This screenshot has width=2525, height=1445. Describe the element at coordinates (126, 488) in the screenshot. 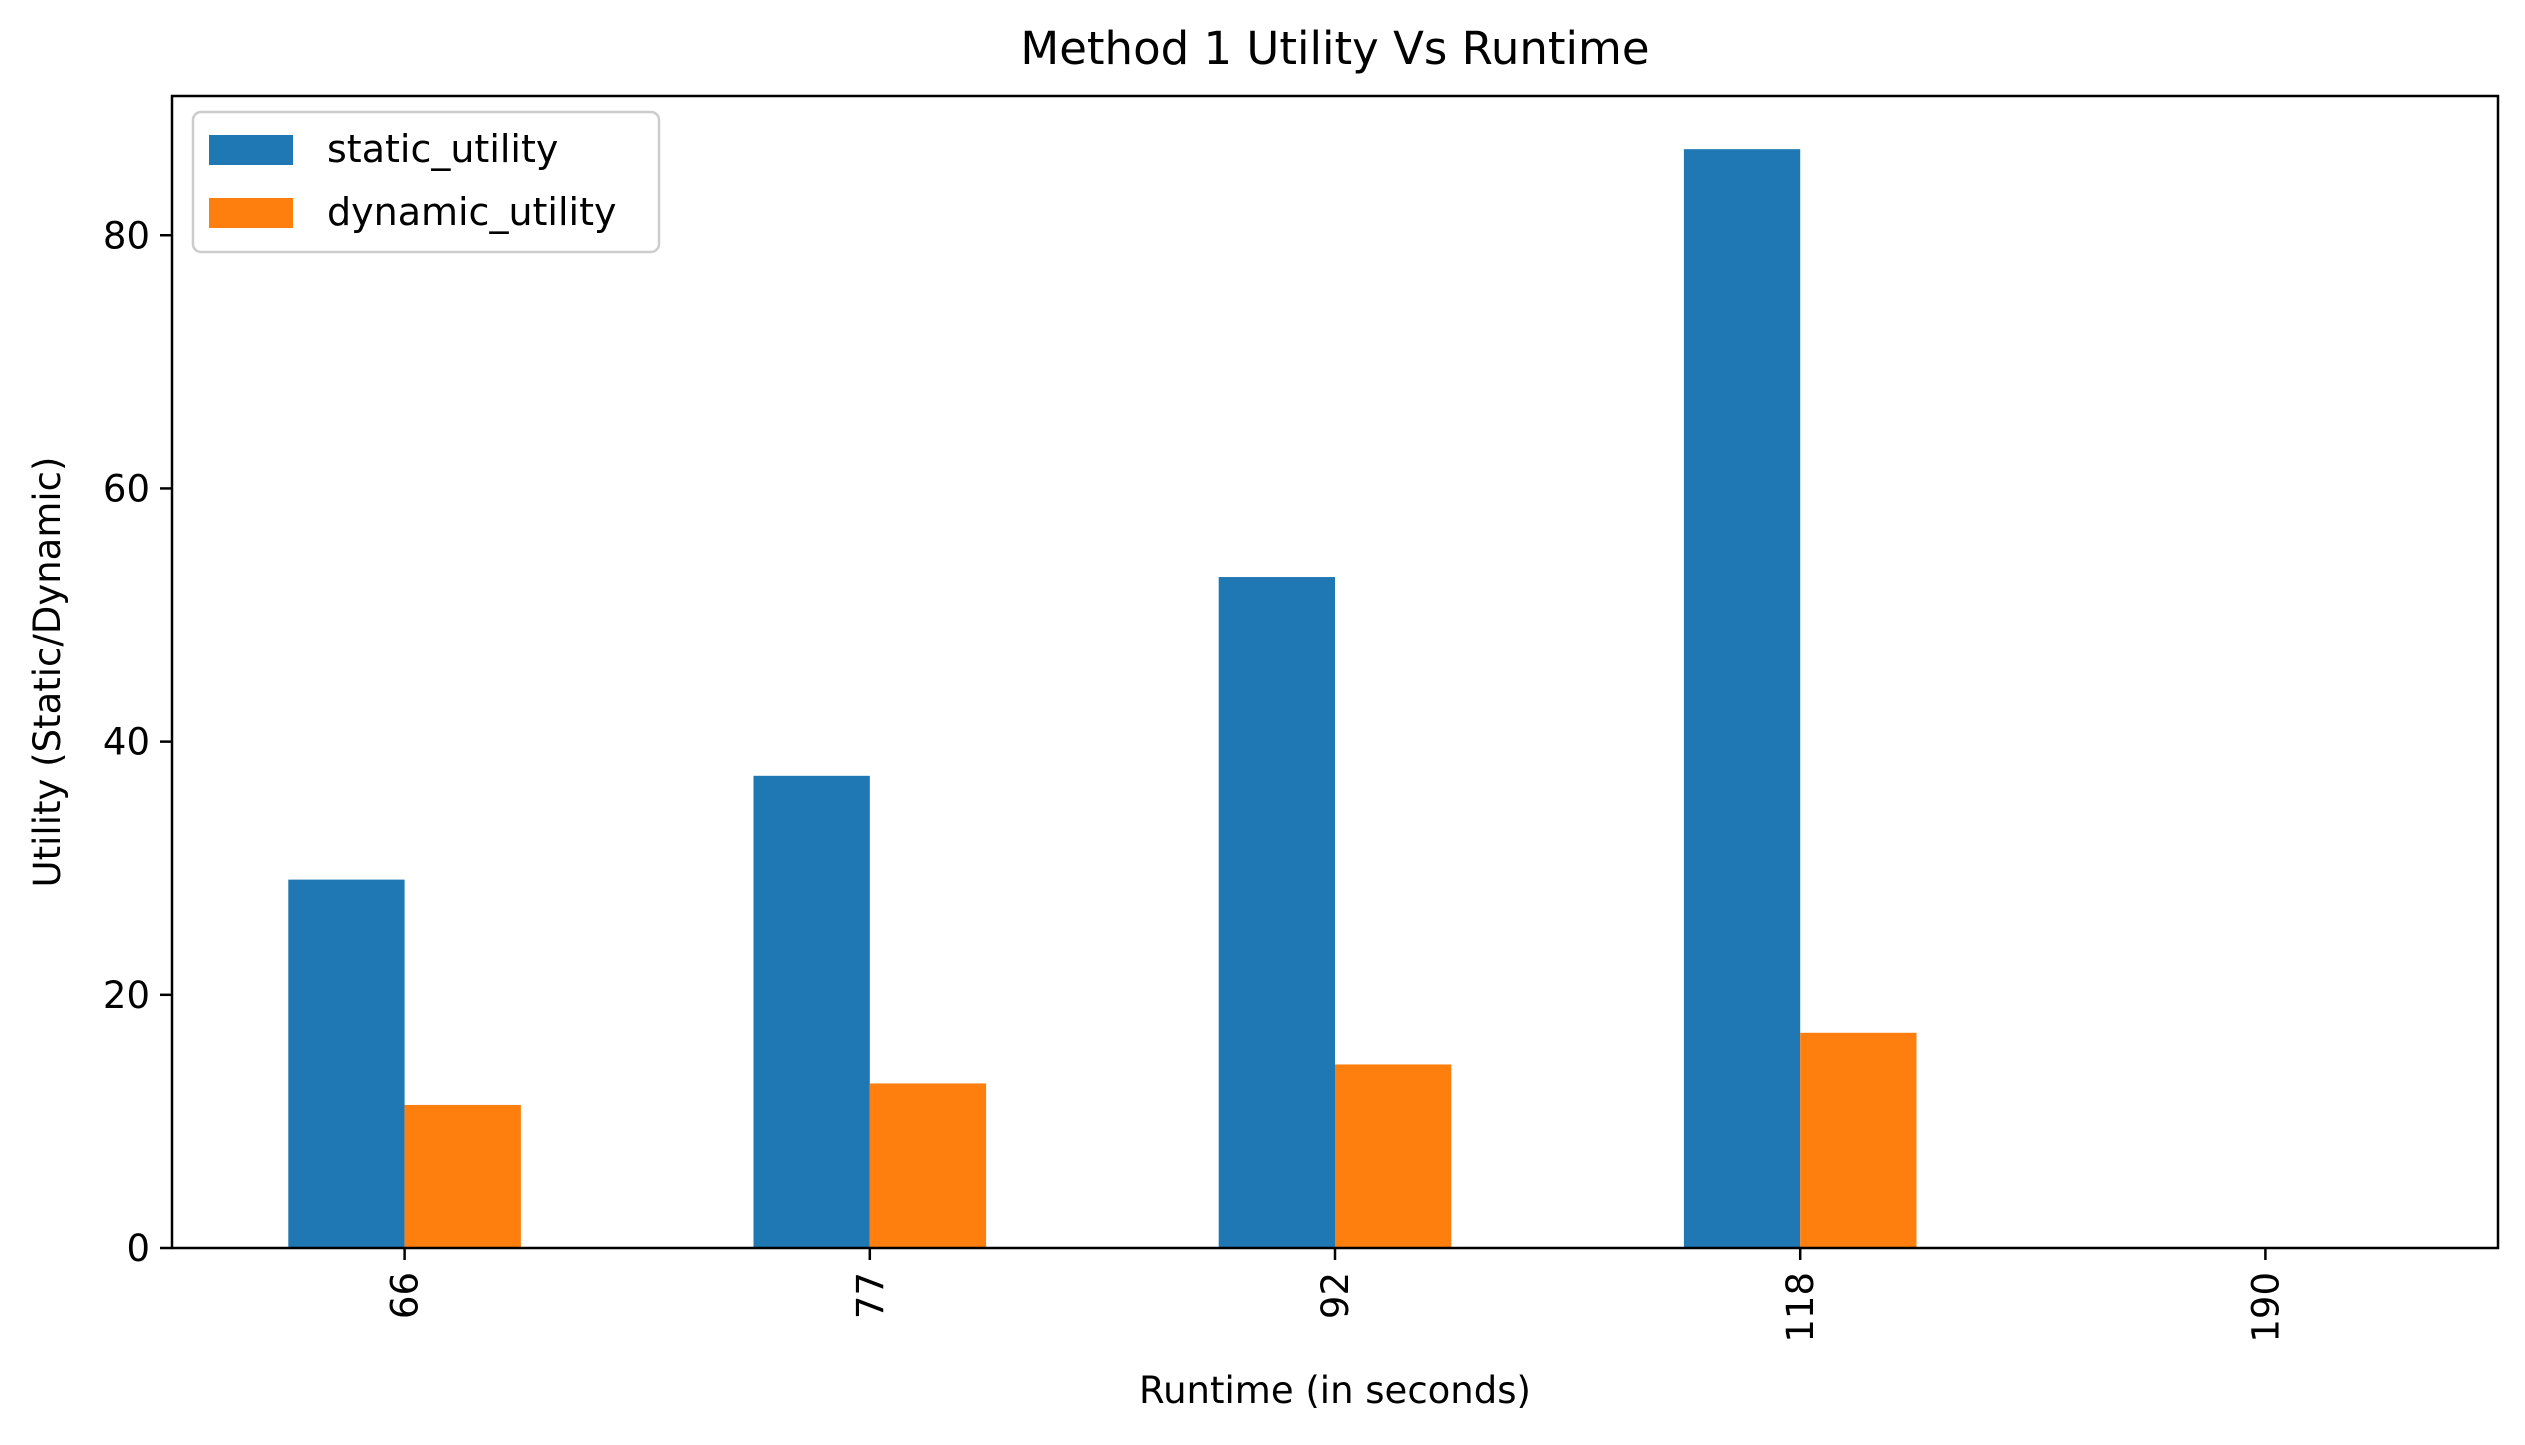

I see `y-tick-label: 60` at that location.